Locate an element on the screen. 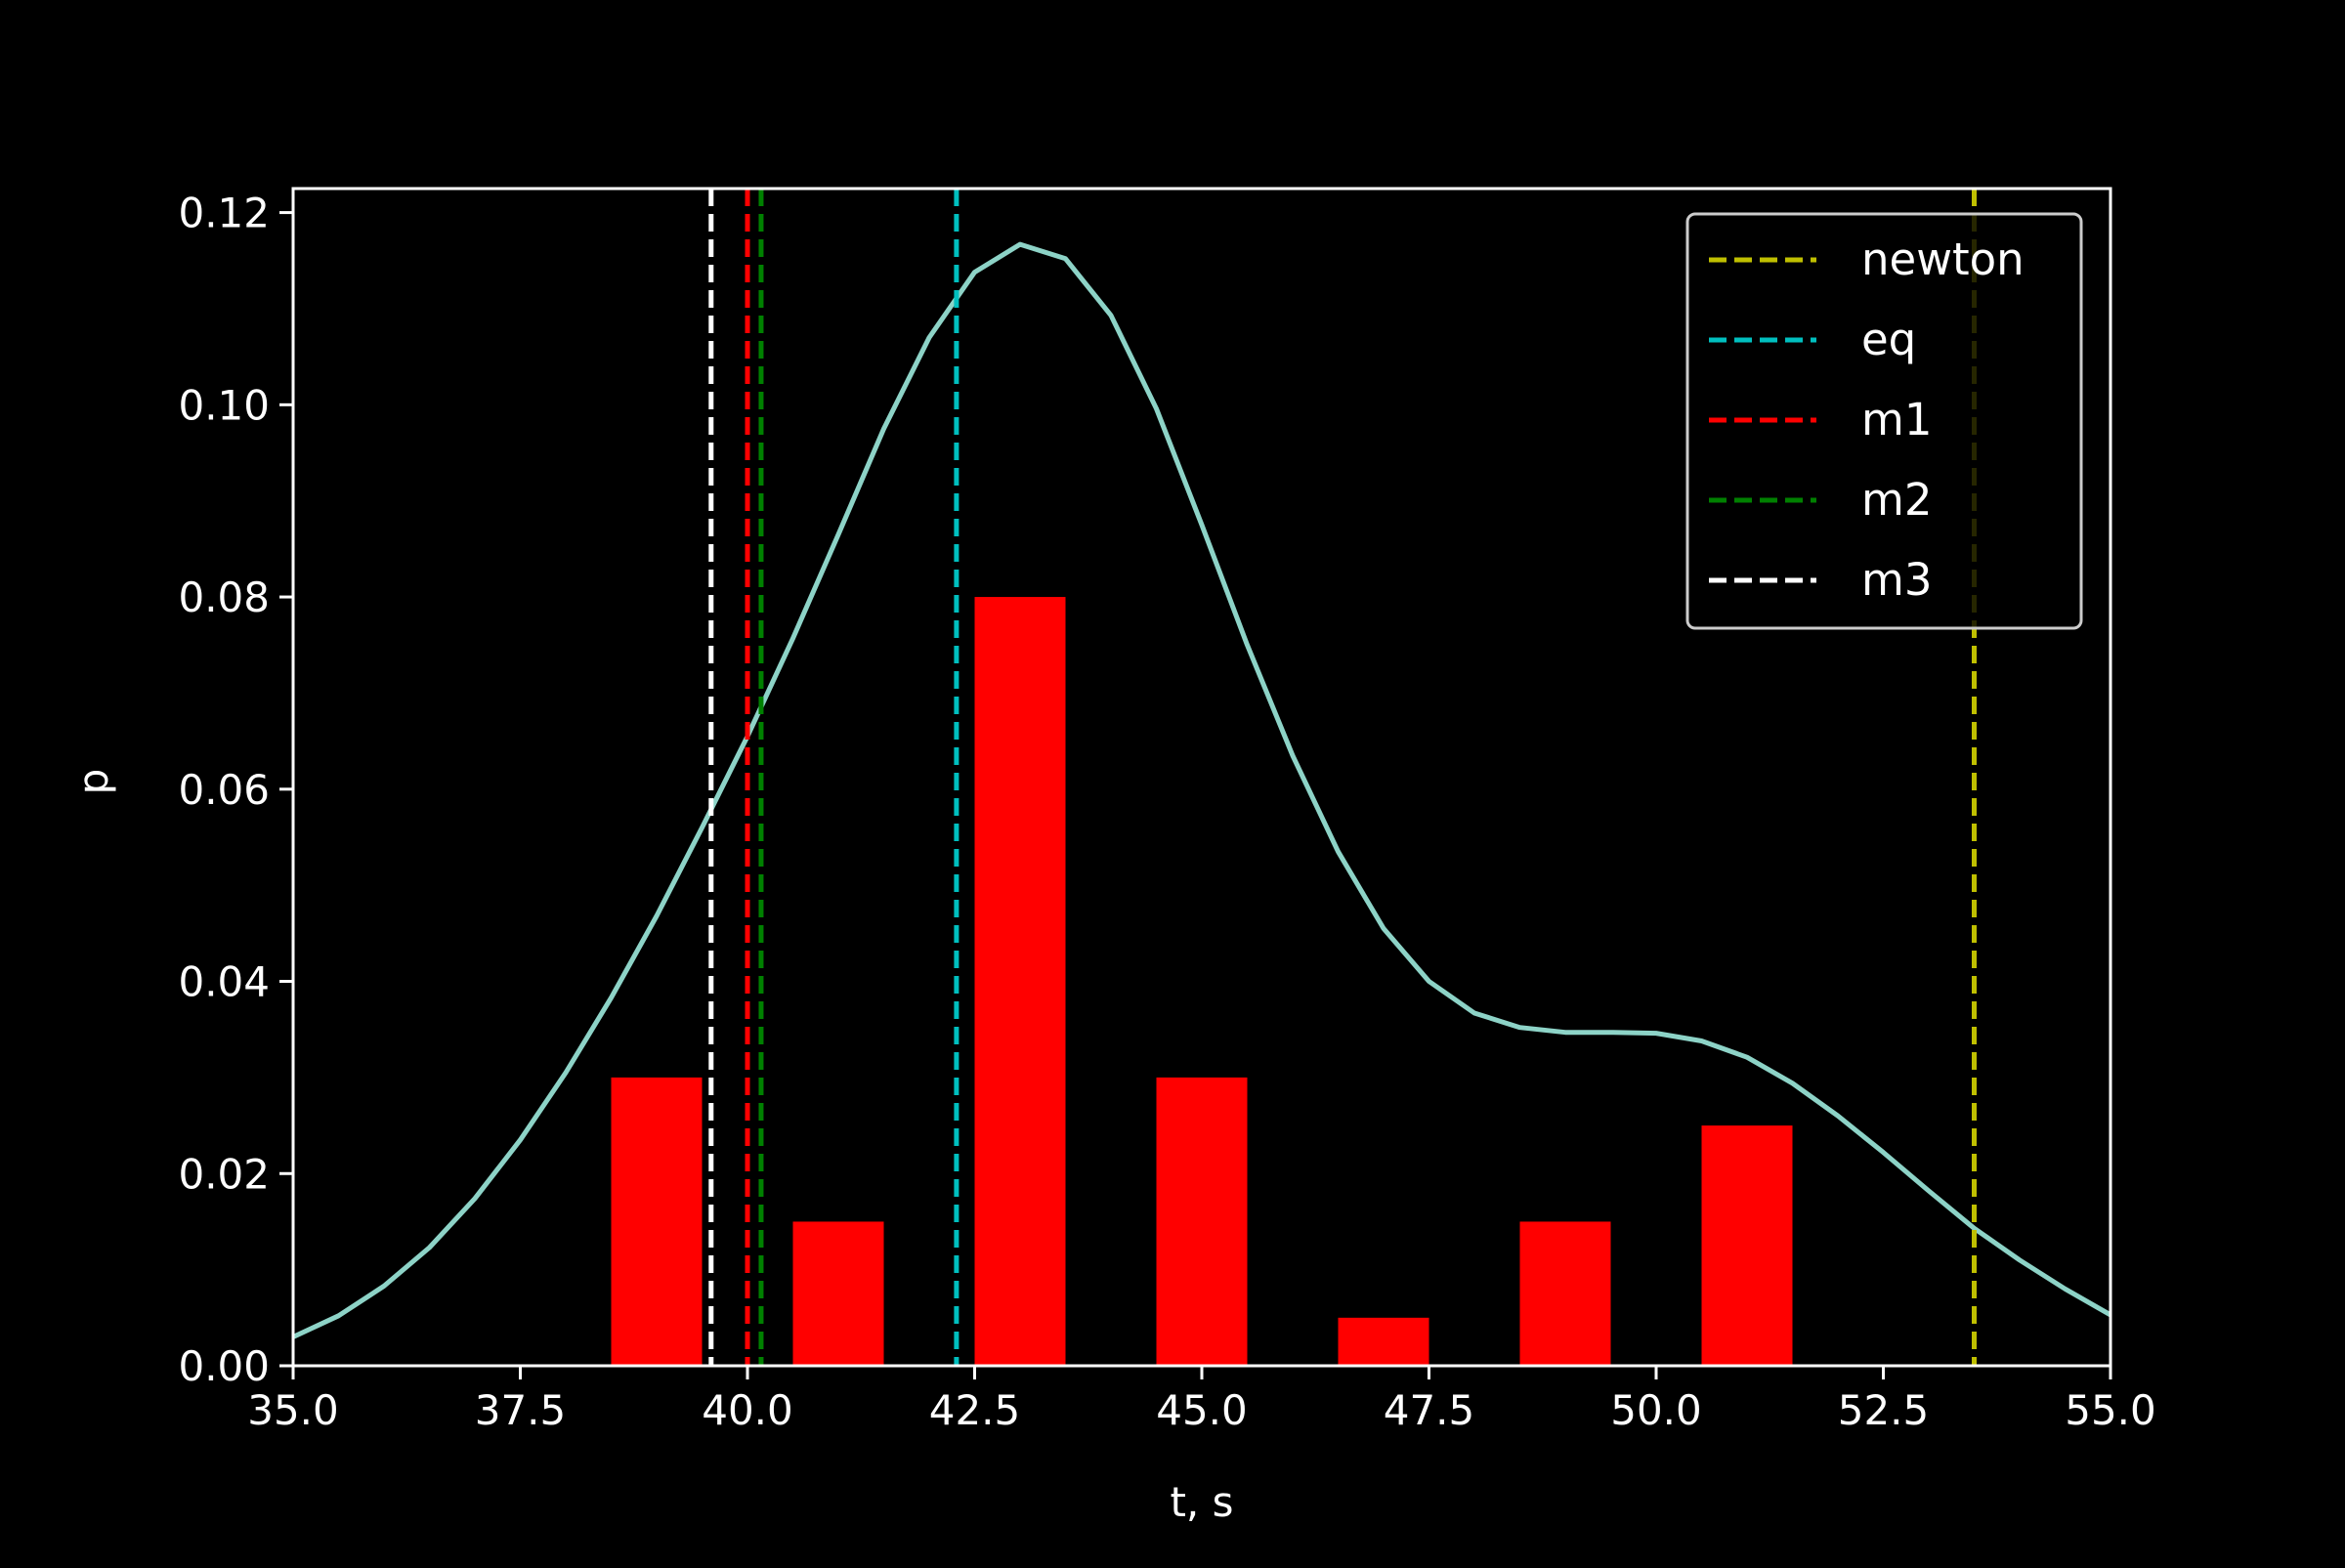 The width and height of the screenshot is (2345, 1568). legend-label-newton: newton is located at coordinates (1943, 259).